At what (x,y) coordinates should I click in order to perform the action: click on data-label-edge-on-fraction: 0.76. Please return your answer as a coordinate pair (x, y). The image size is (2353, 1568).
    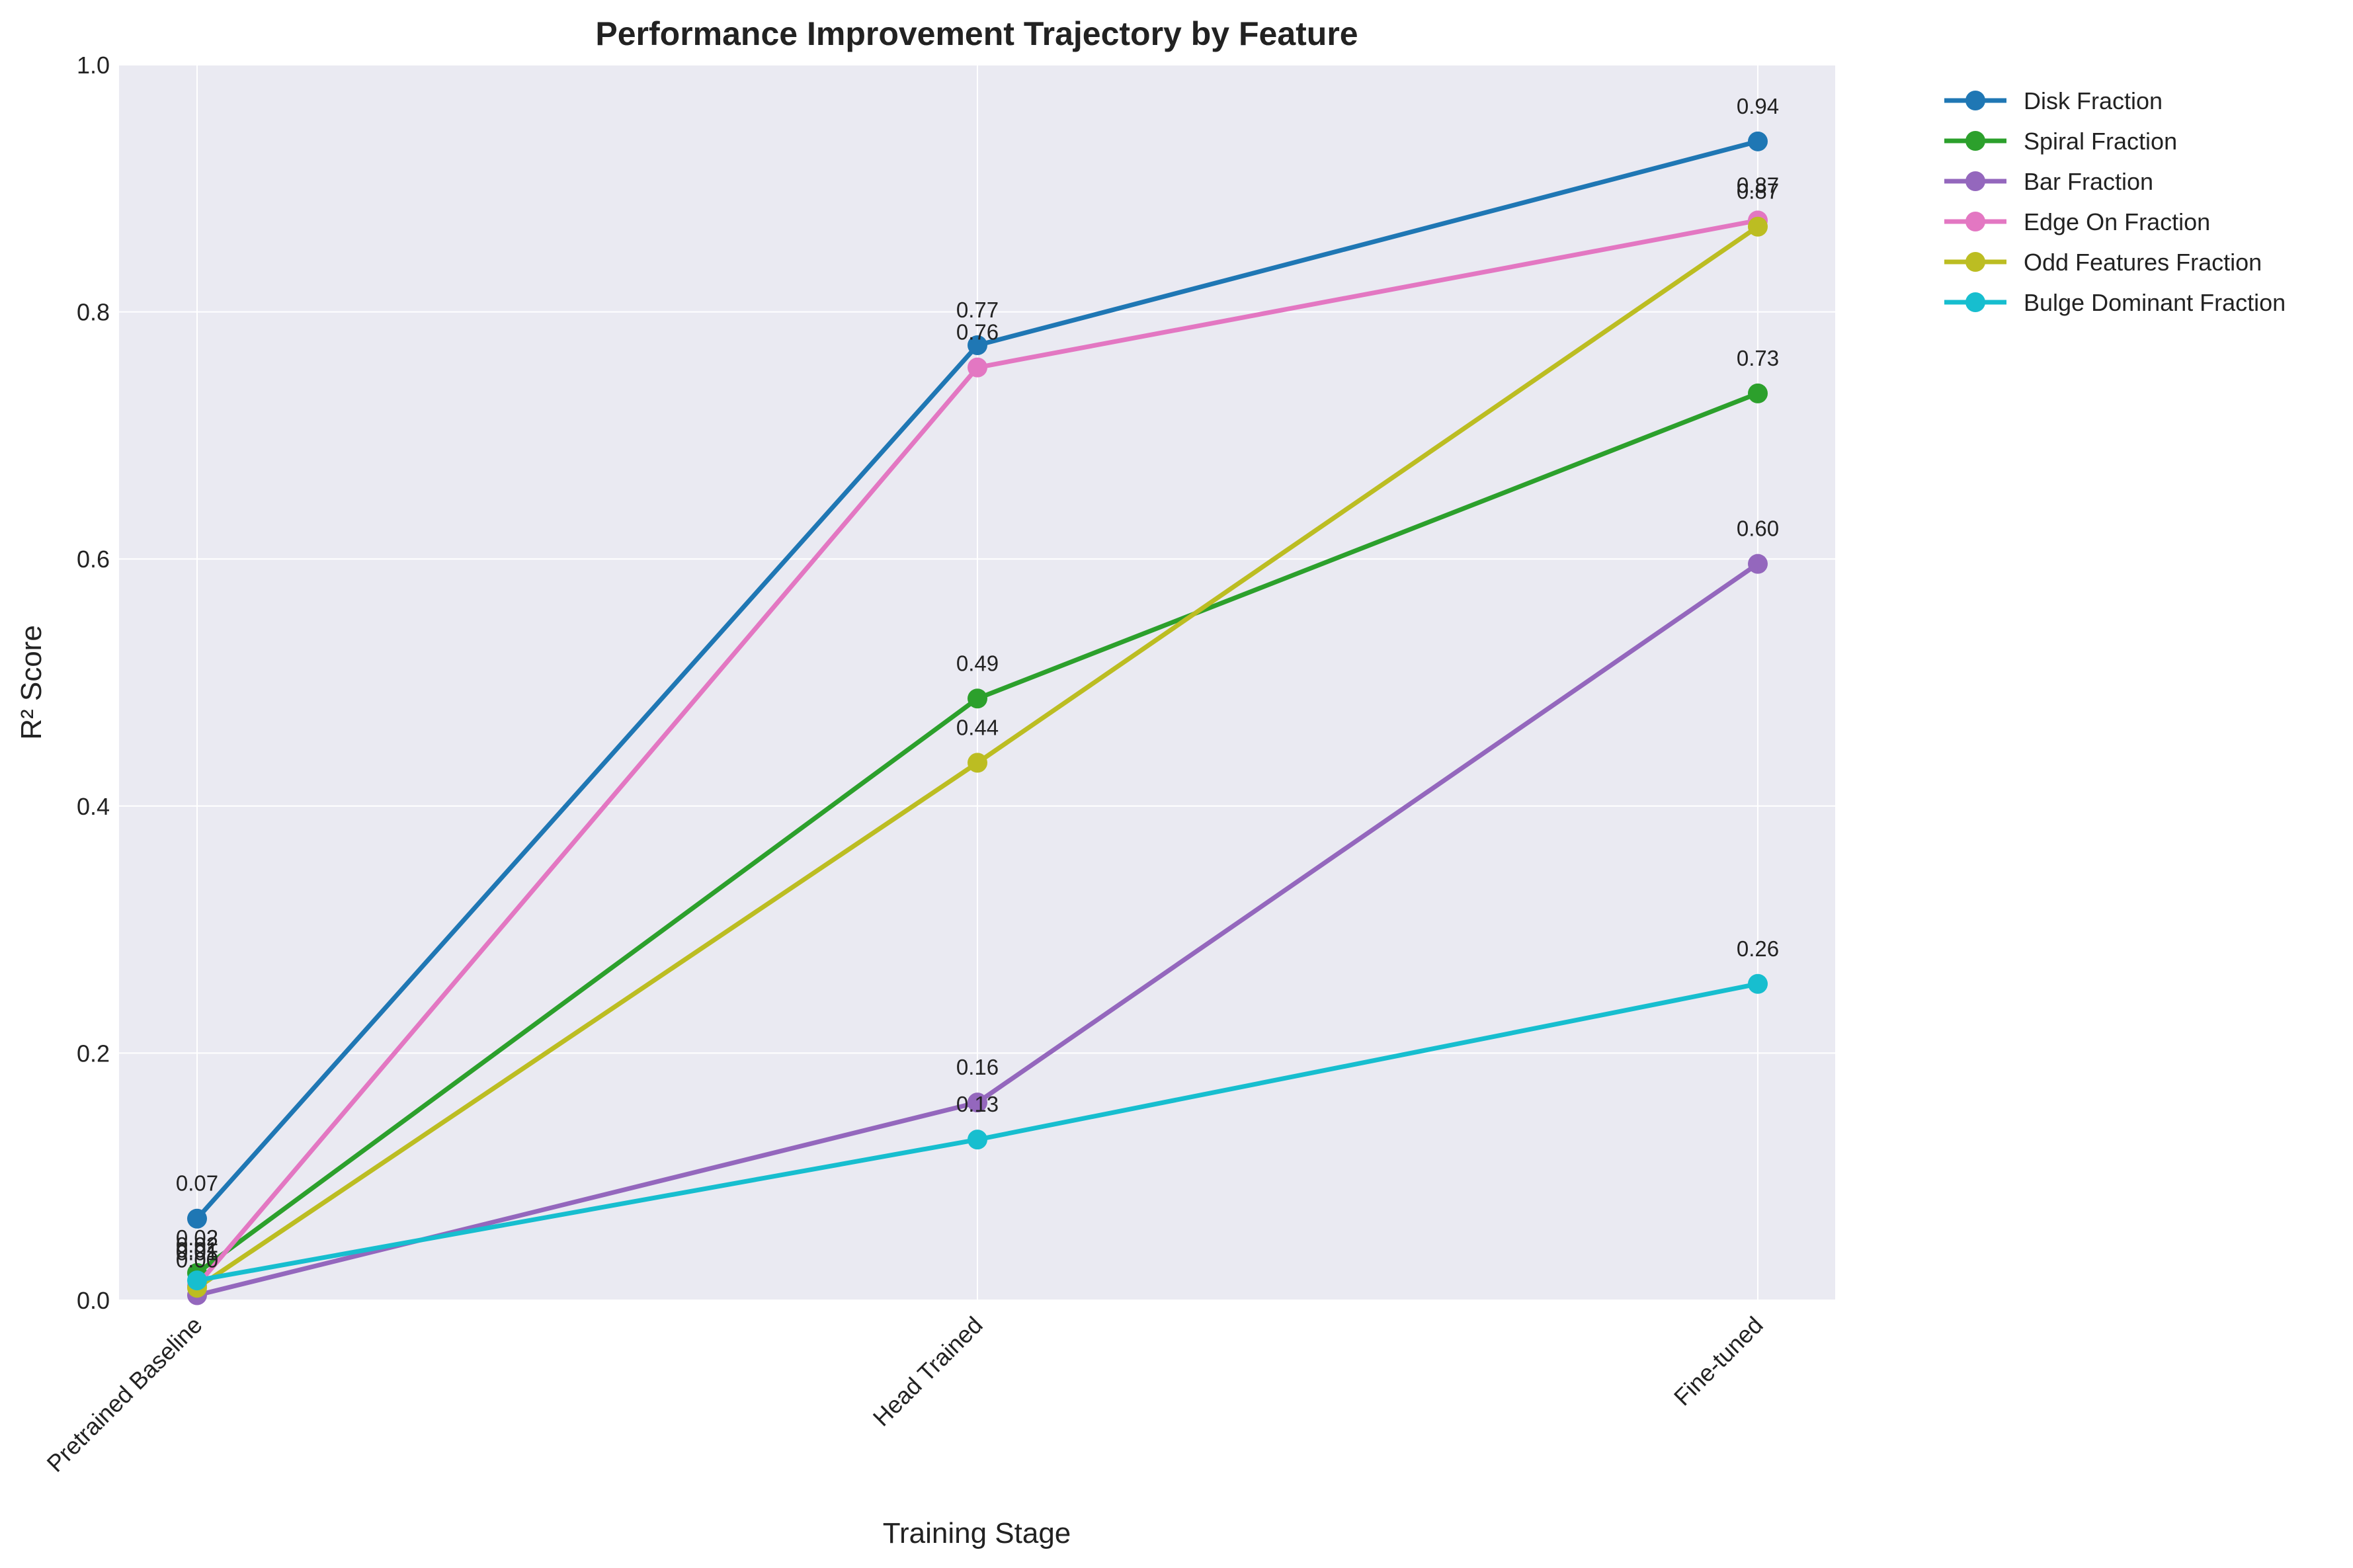
    Looking at the image, I should click on (977, 332).